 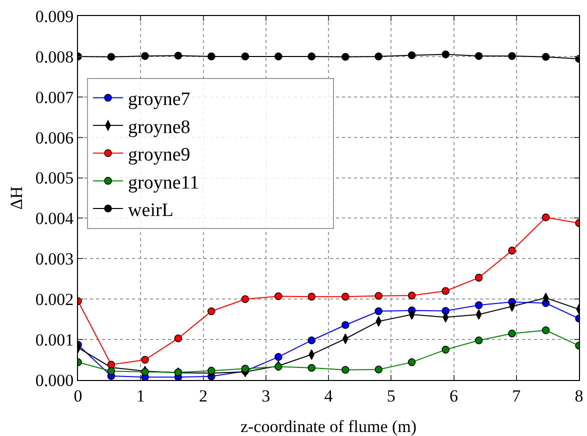 What do you see at coordinates (517, 396) in the screenshot?
I see `x-tick-label: 7` at bounding box center [517, 396].